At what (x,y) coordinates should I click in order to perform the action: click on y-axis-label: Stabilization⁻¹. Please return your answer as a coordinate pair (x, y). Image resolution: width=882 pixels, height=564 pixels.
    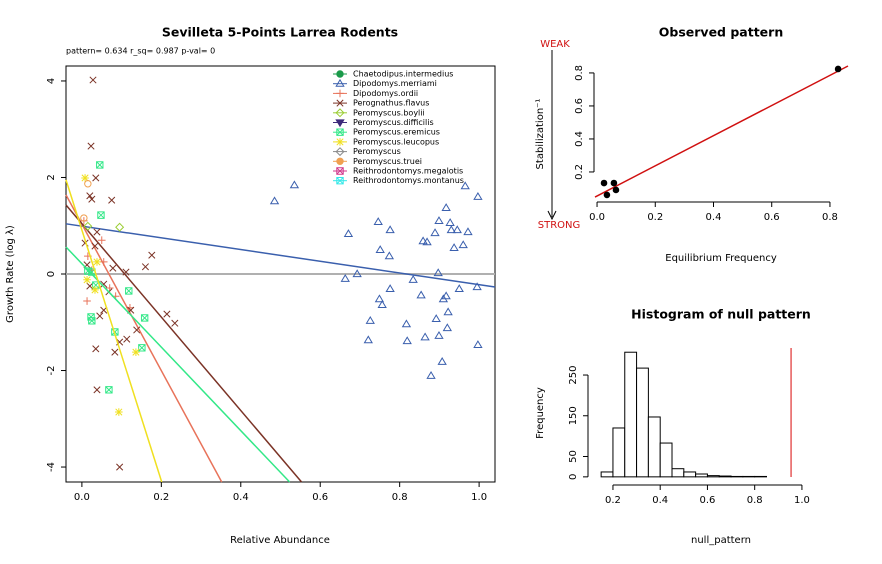
    Looking at the image, I should click on (540, 134).